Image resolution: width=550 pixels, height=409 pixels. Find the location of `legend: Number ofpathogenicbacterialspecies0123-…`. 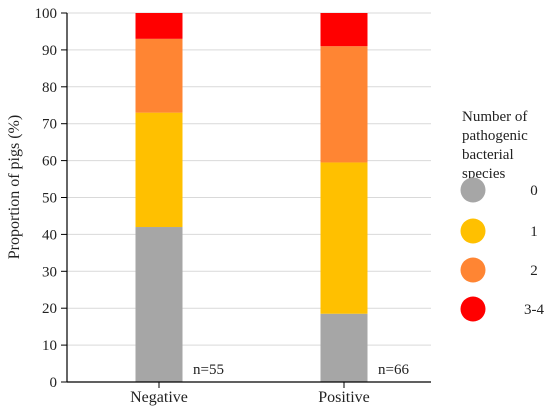

legend: Number ofpathogenicbacterialspecies0123-… is located at coordinates (502, 215).